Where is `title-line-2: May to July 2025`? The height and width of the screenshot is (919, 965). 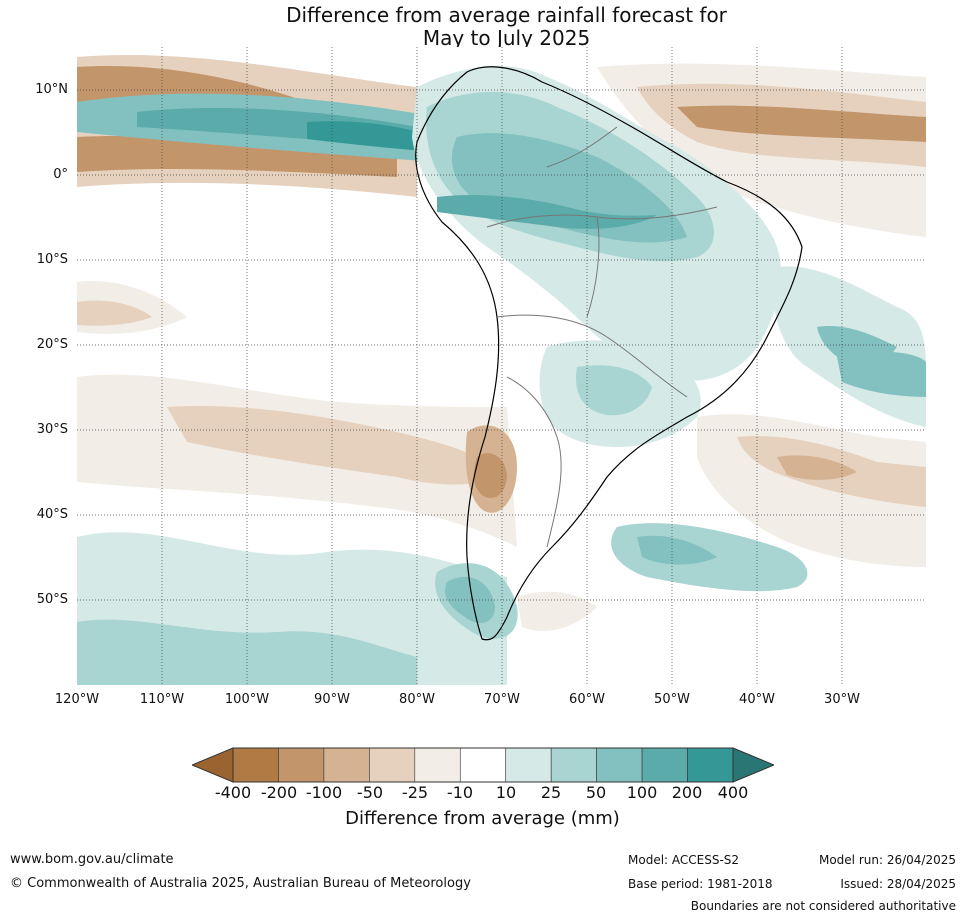
title-line-2: May to July 2025 is located at coordinates (506, 38).